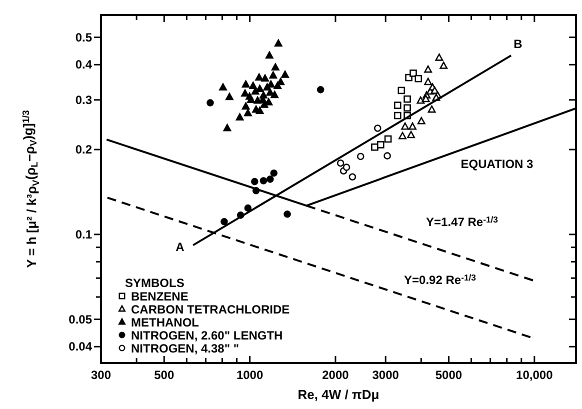 This screenshot has width=582, height=409. What do you see at coordinates (518, 44) in the screenshot?
I see `annotation: B` at bounding box center [518, 44].